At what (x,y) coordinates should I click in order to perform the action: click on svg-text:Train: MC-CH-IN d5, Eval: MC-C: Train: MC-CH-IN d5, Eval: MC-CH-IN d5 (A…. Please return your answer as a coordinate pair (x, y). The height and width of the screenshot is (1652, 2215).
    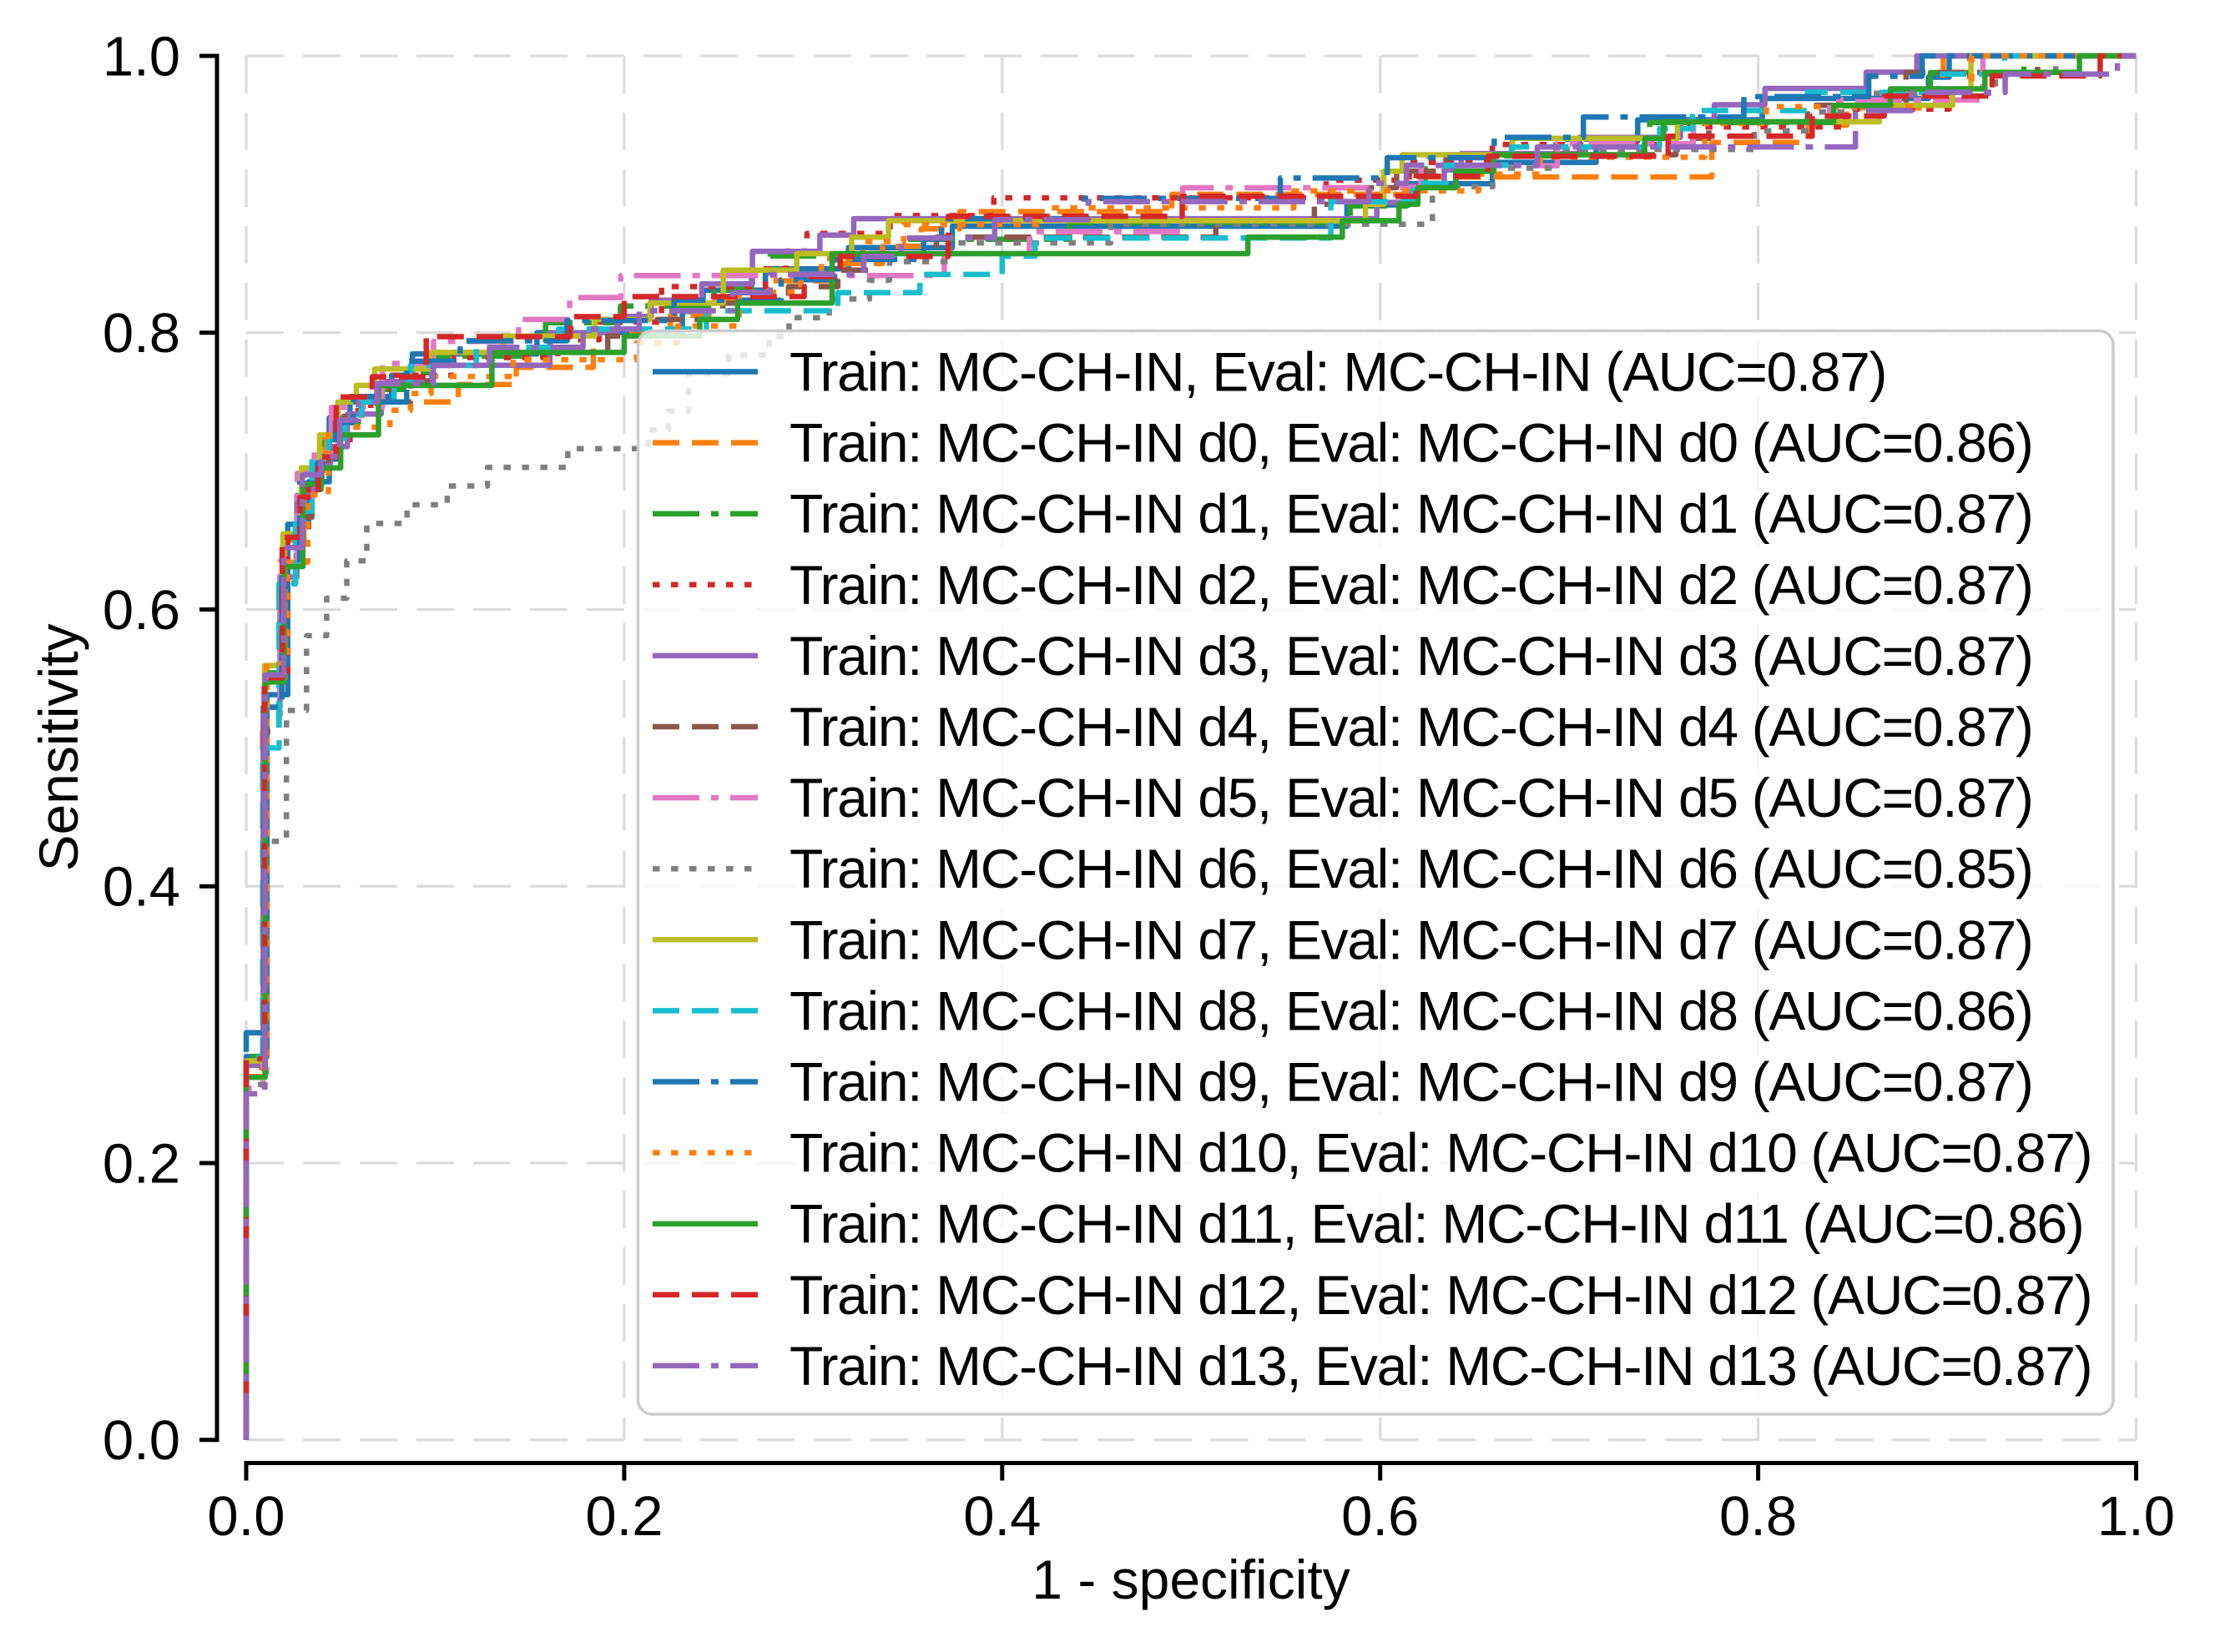
    Looking at the image, I should click on (1411, 798).